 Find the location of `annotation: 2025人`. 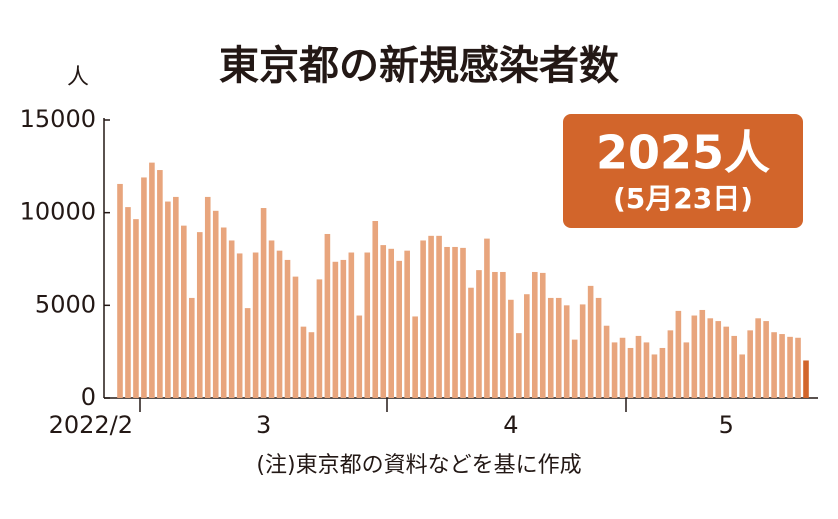

annotation: 2025人 is located at coordinates (683, 153).